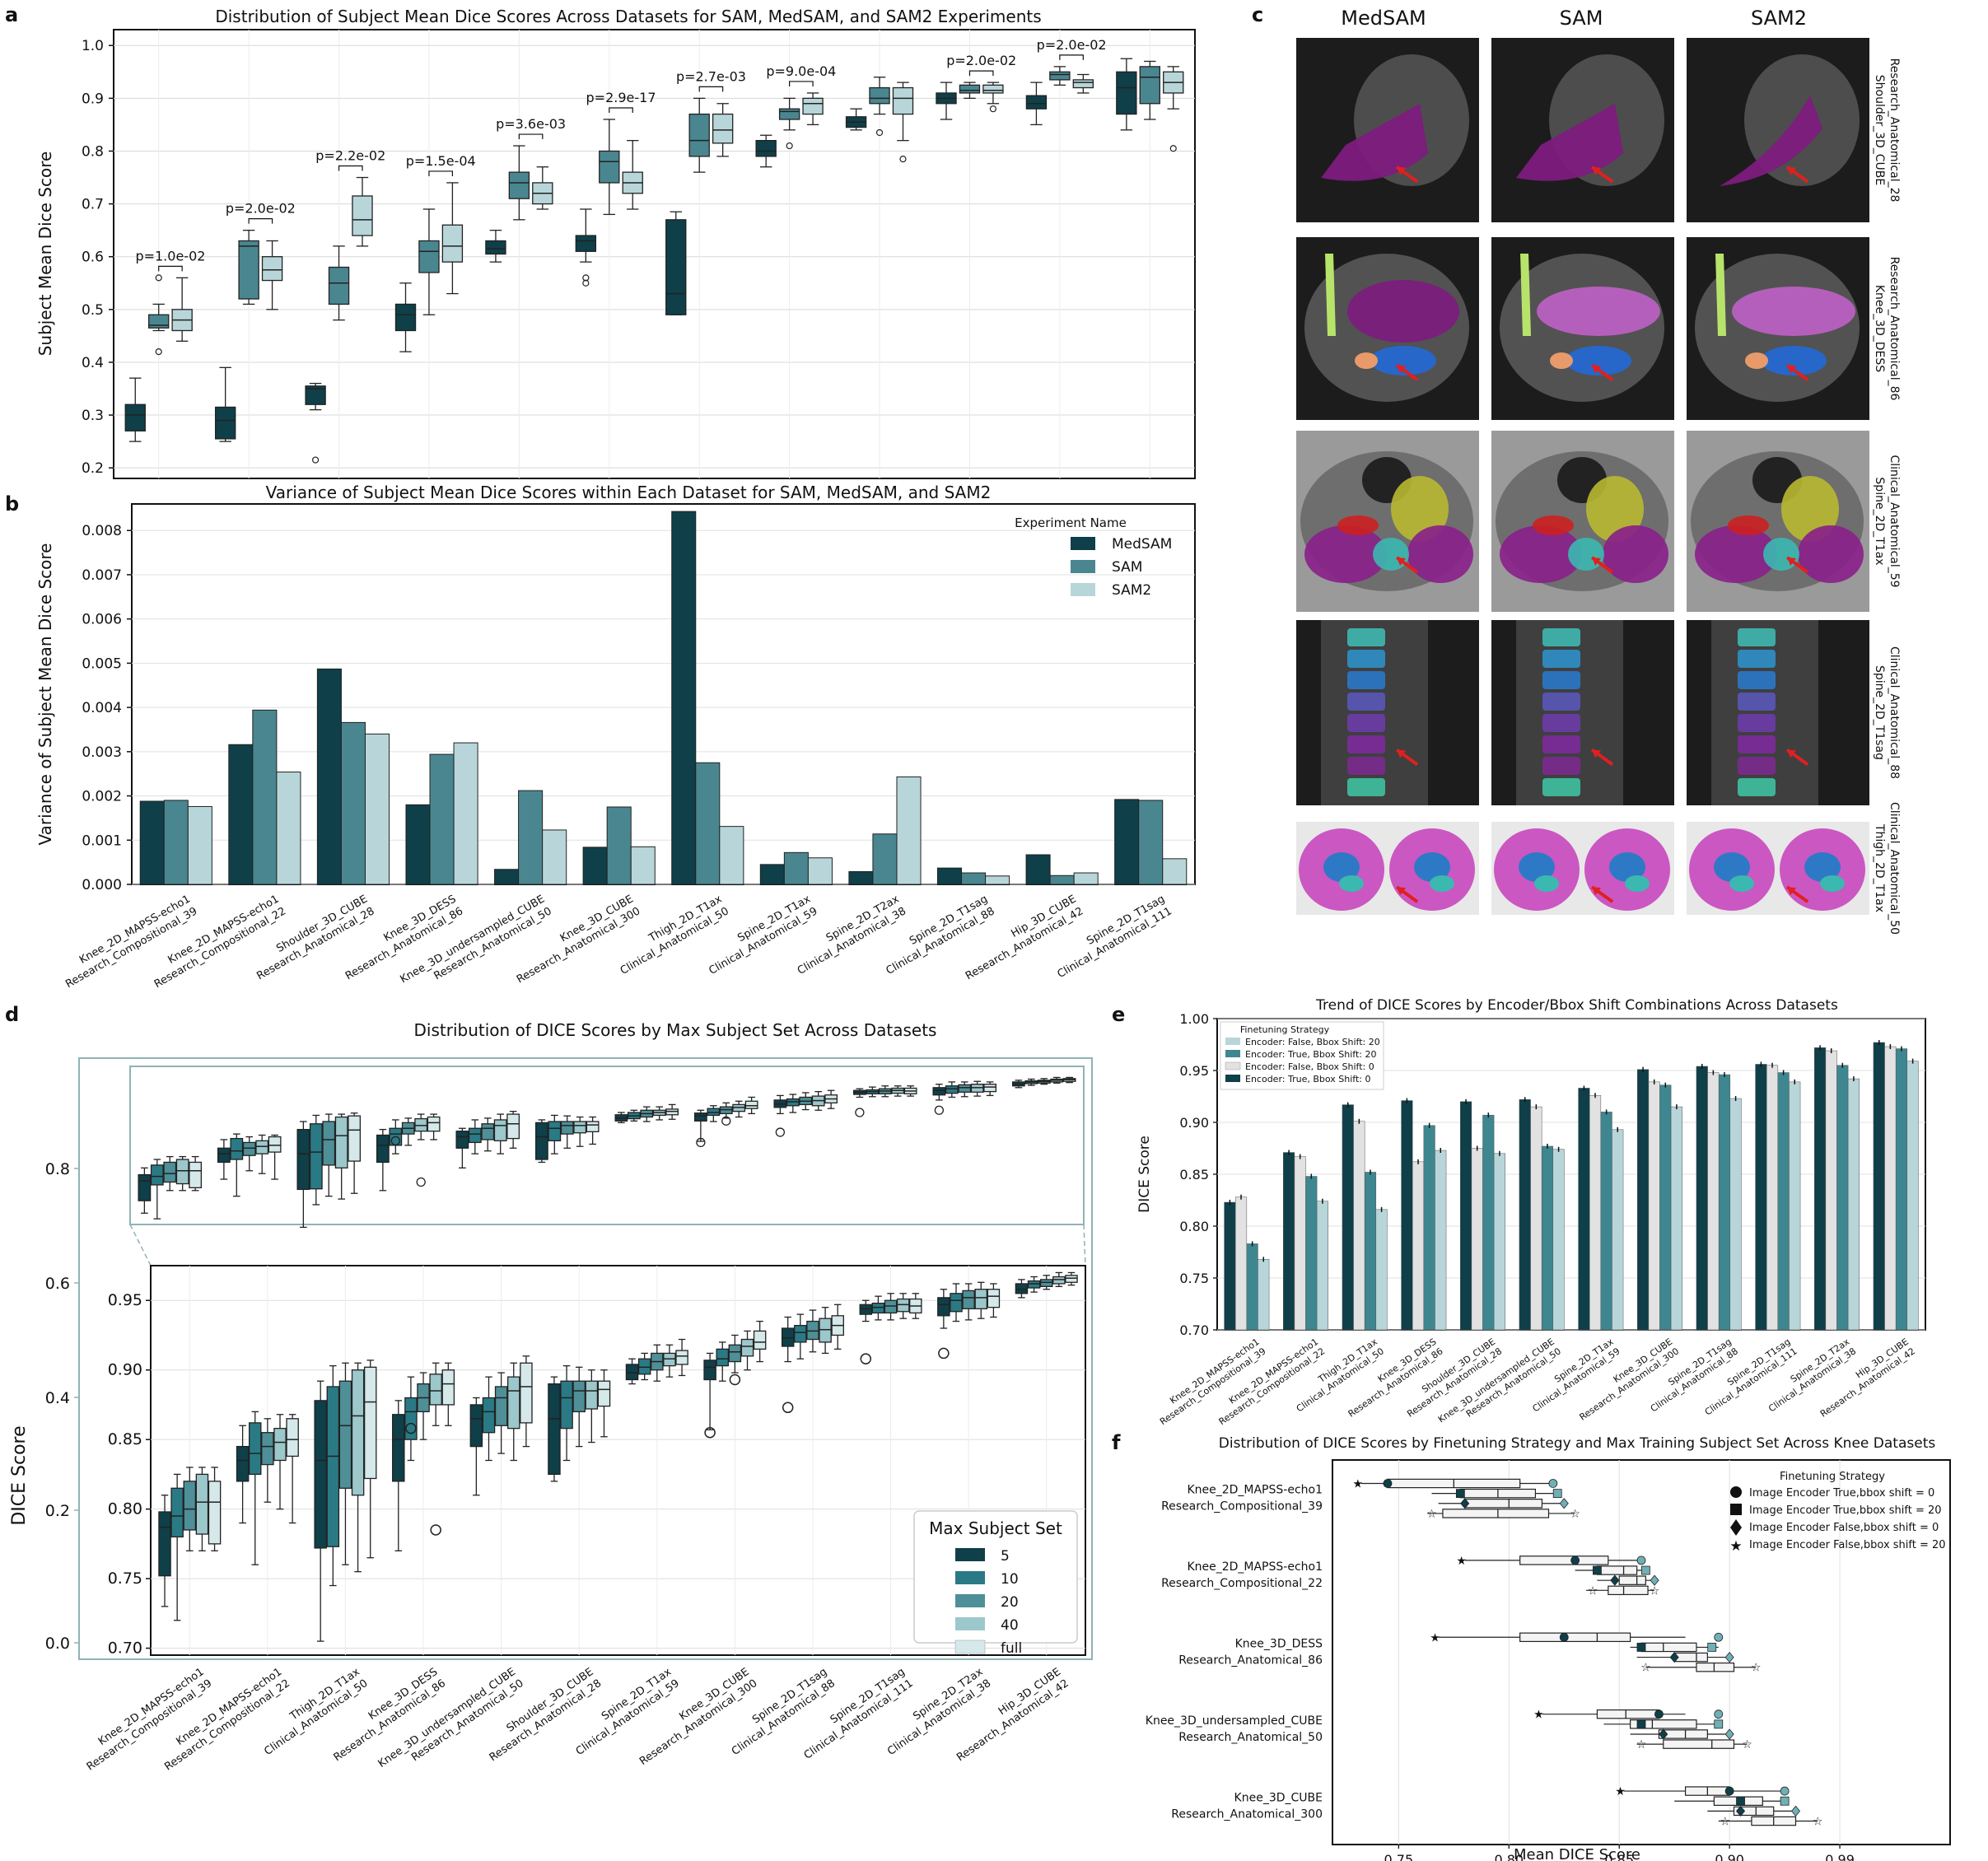 This screenshot has height=1861, width=1988. Describe the element at coordinates (1011, 1649) in the screenshot. I see `legend-label-full: full` at that location.